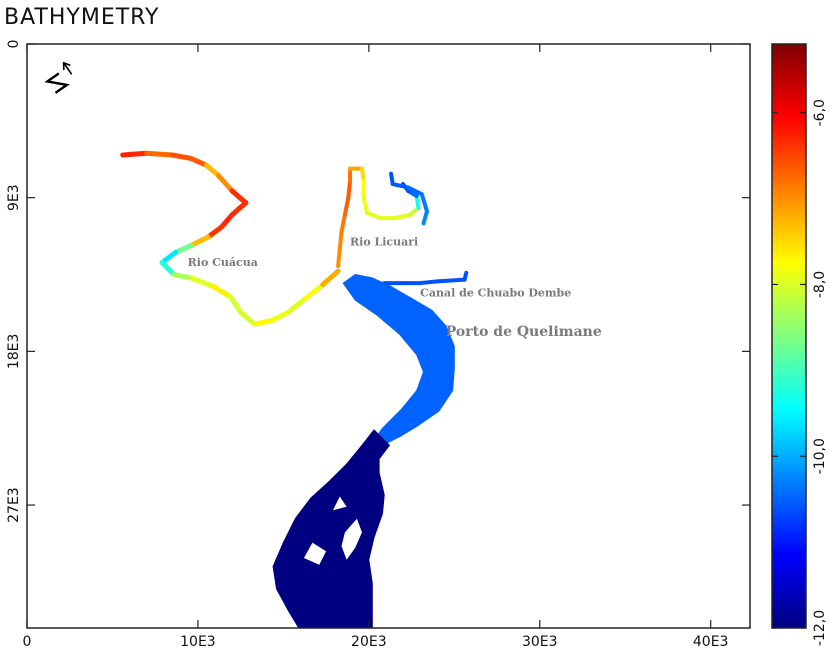  Describe the element at coordinates (789, 336) in the screenshot. I see `colorbar` at that location.